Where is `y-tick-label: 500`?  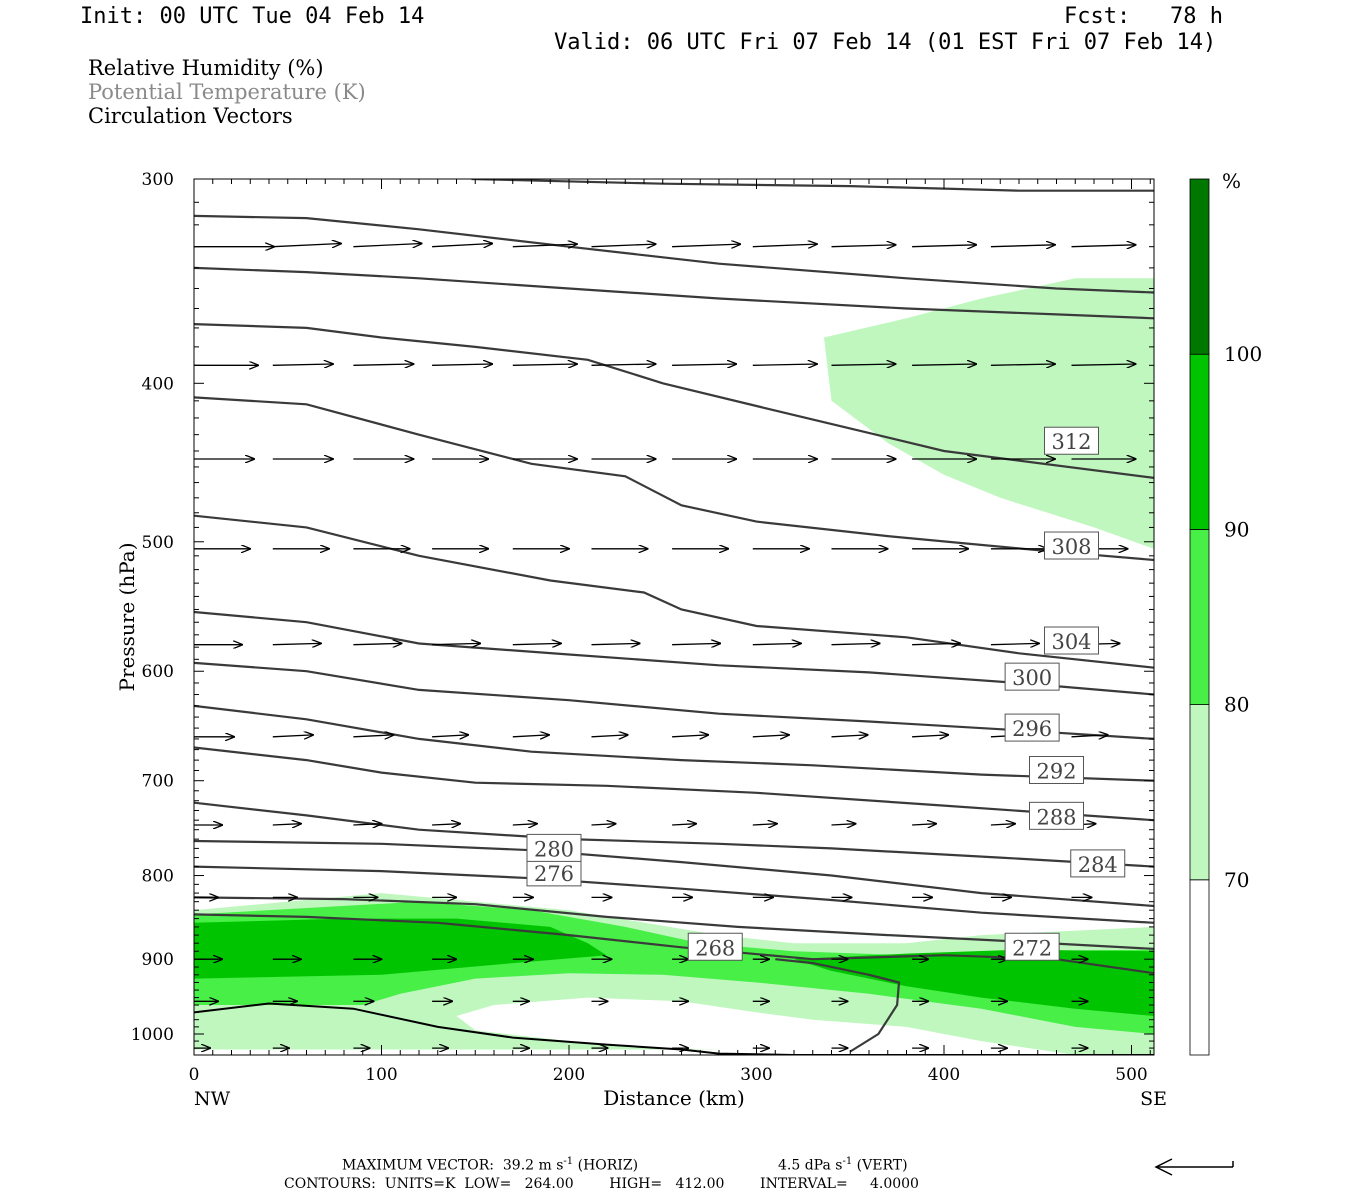
y-tick-label: 500 is located at coordinates (158, 543).